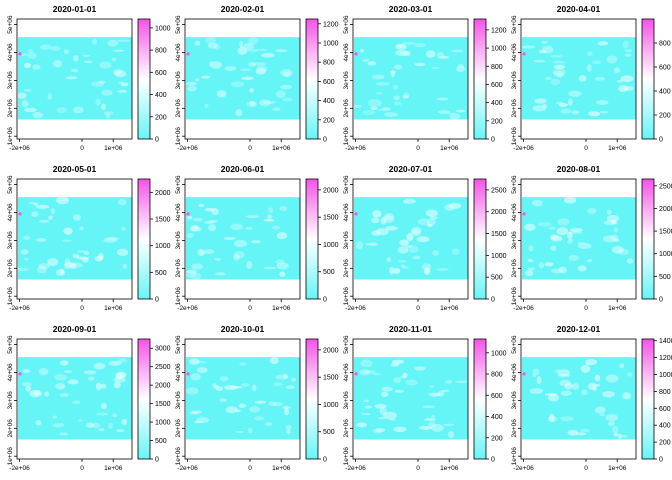 The height and width of the screenshot is (480, 672). What do you see at coordinates (329, 272) in the screenshot?
I see `colorbar-tick-label: 500` at bounding box center [329, 272].